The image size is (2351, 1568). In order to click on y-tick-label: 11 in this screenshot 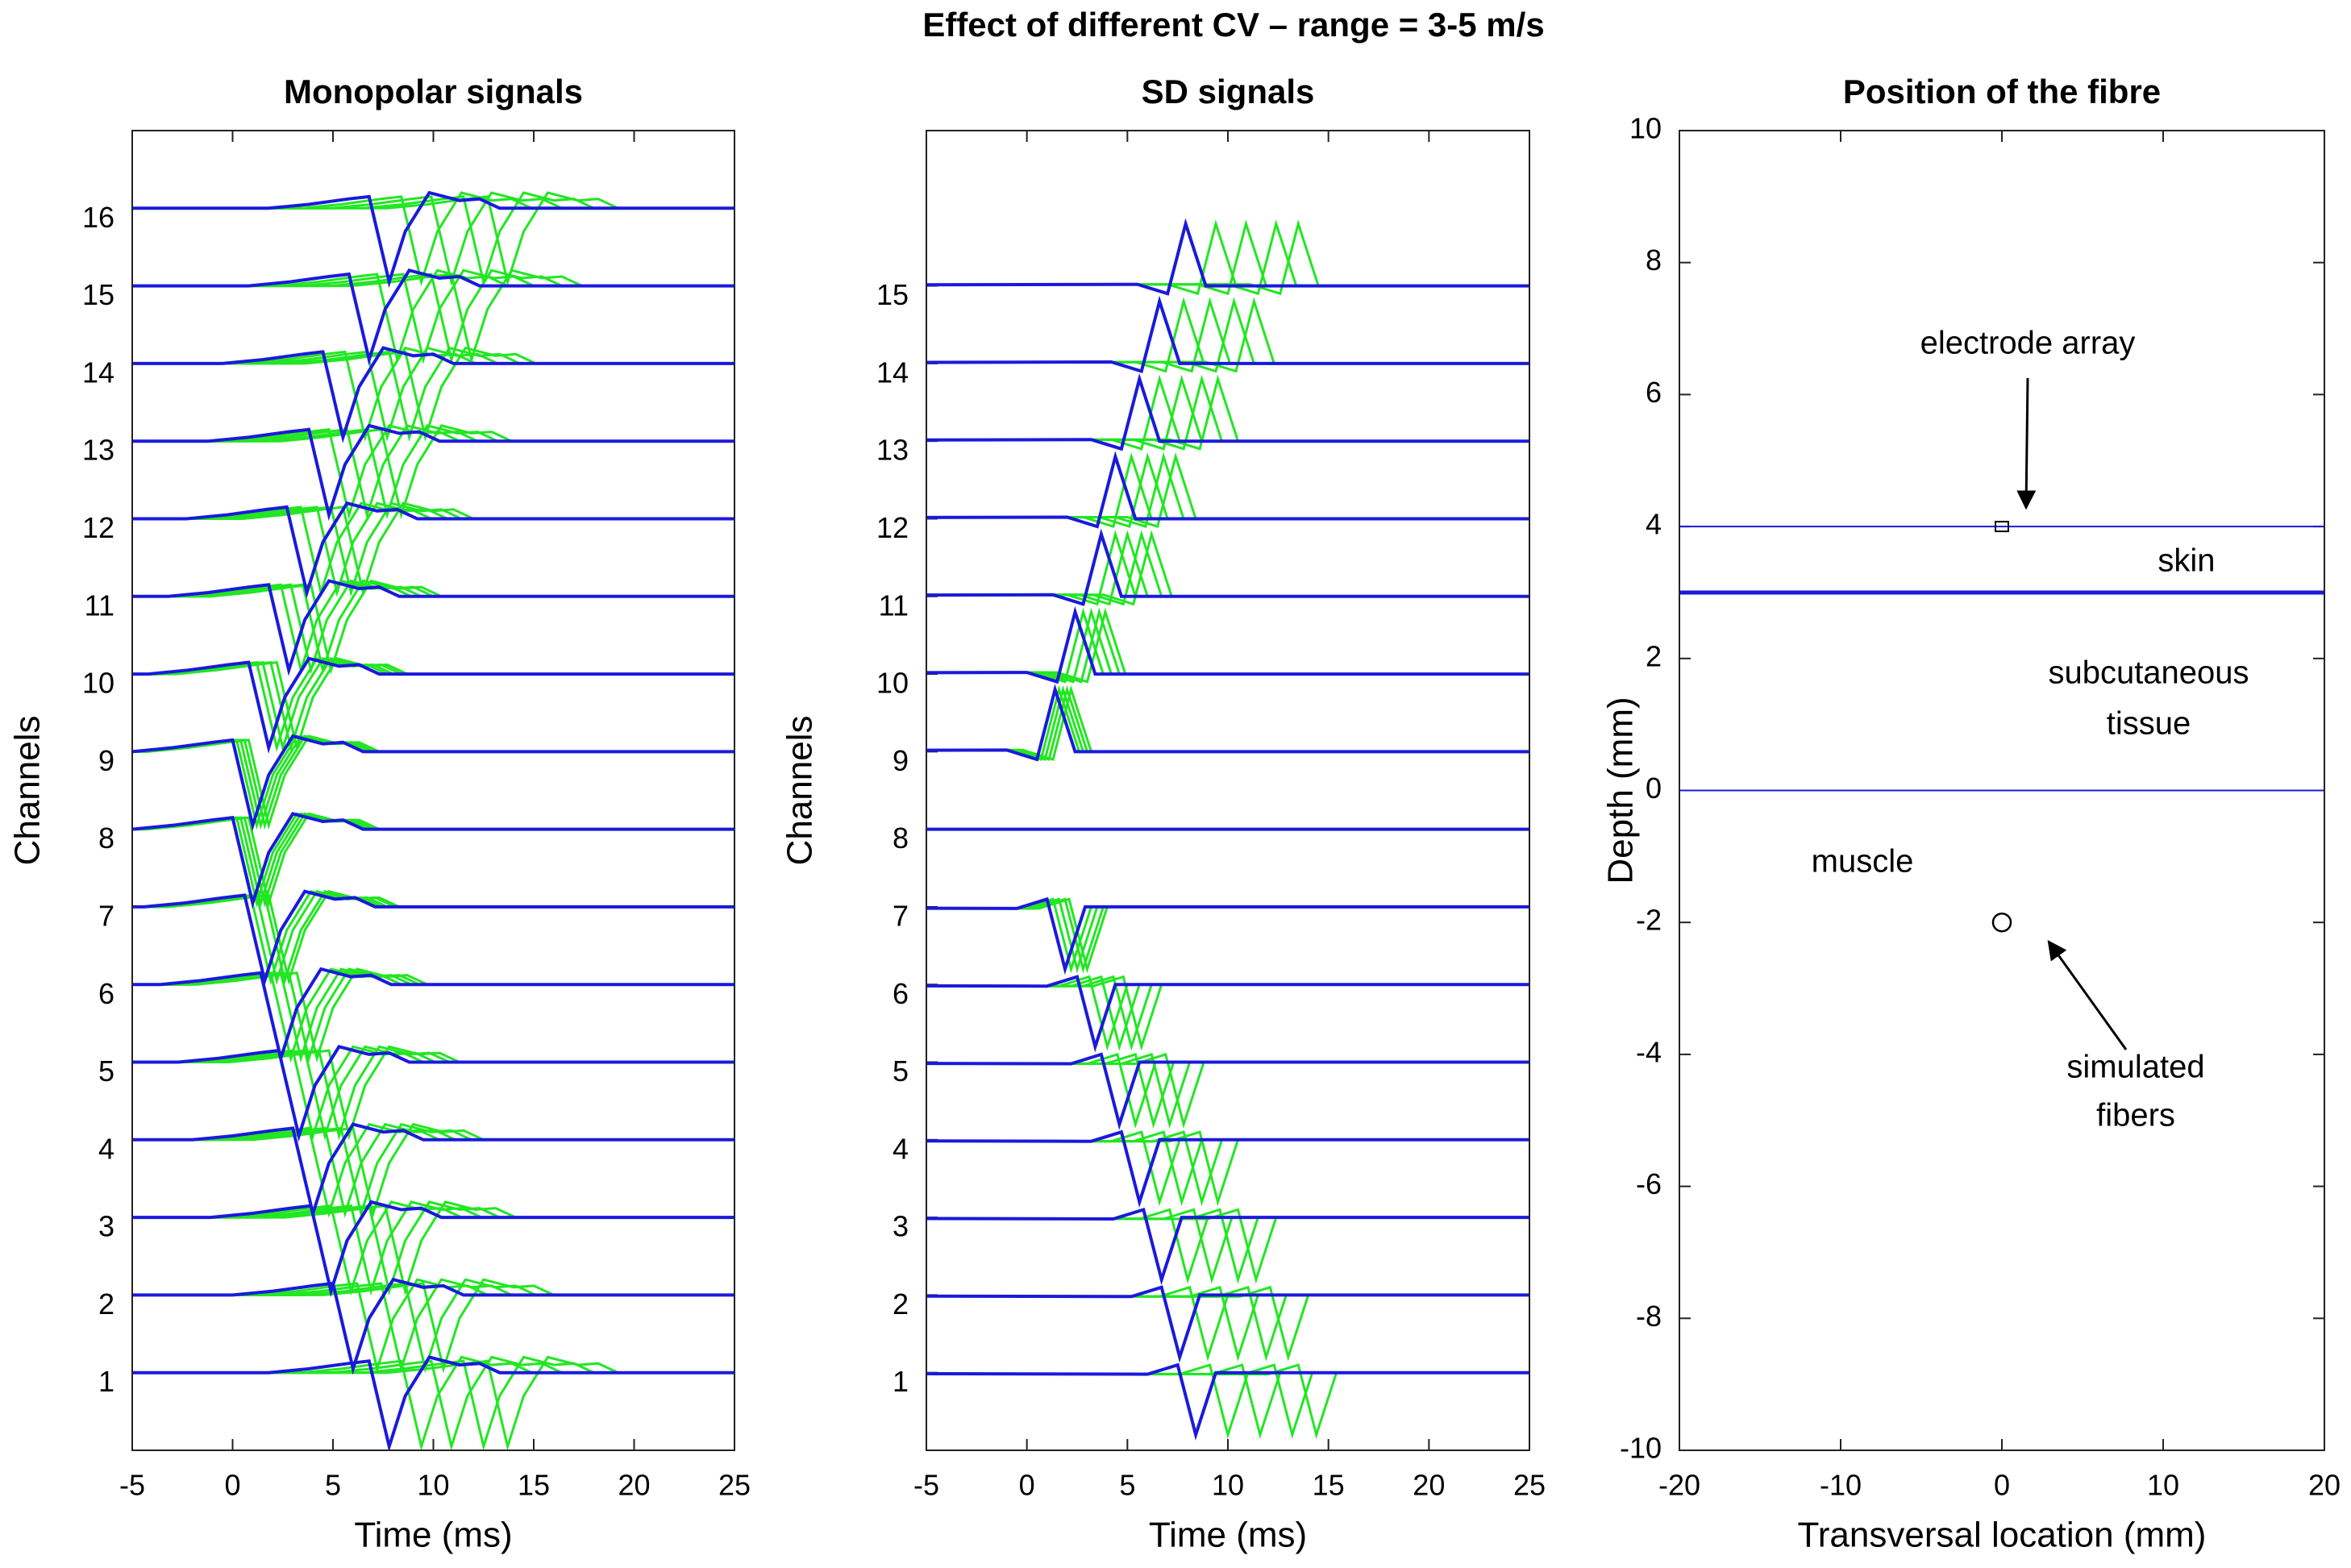, I will do `click(99, 605)`.